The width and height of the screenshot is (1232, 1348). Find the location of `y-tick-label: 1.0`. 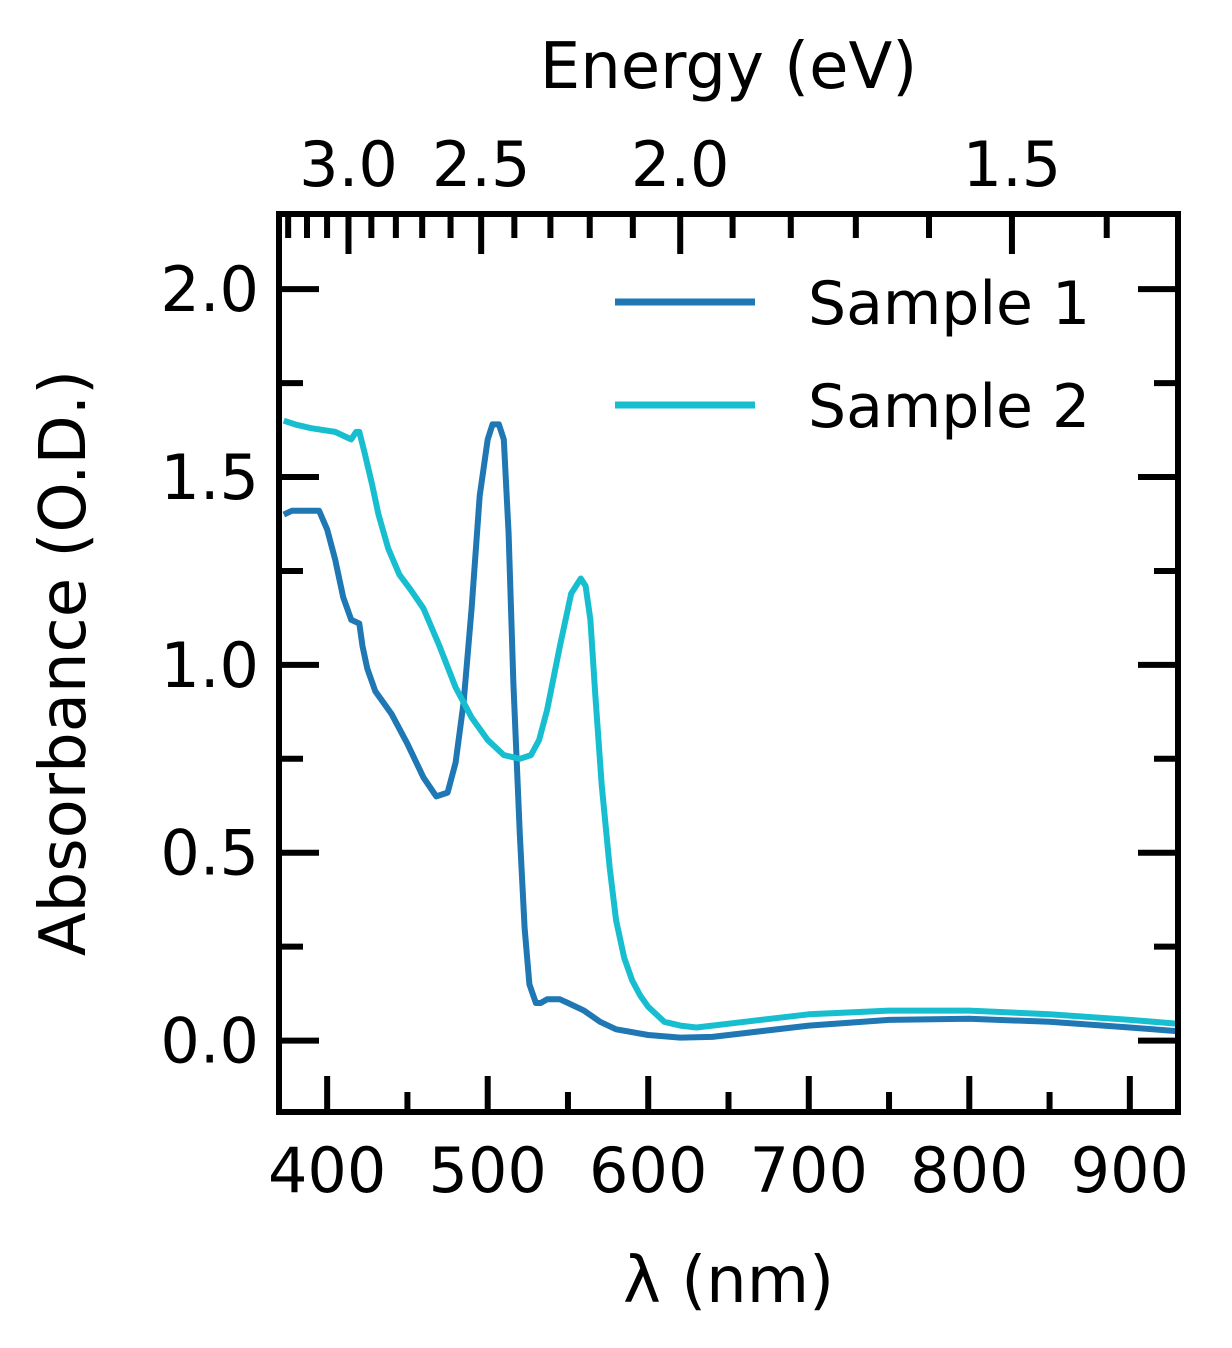

y-tick-label: 1.0 is located at coordinates (209, 665).